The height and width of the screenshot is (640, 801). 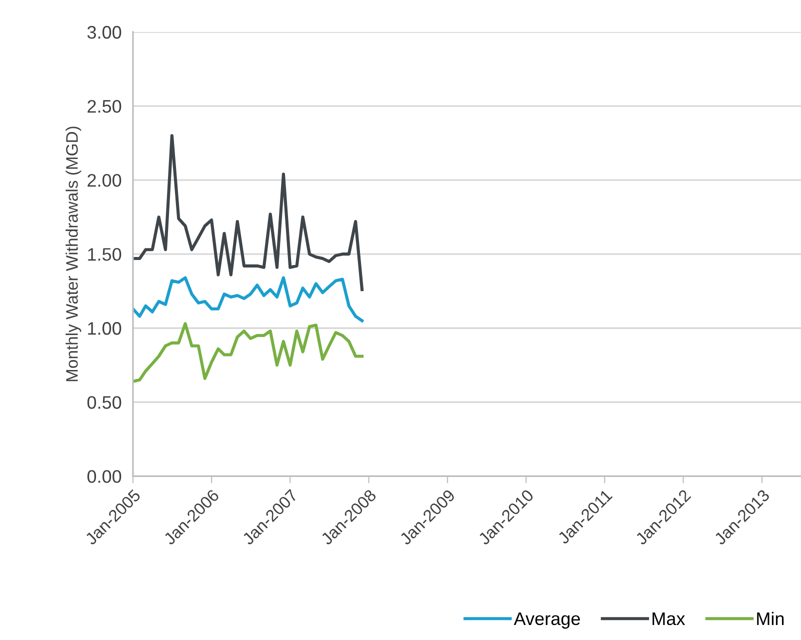 I want to click on y-tick-label: 0.50, so click(x=104, y=402).